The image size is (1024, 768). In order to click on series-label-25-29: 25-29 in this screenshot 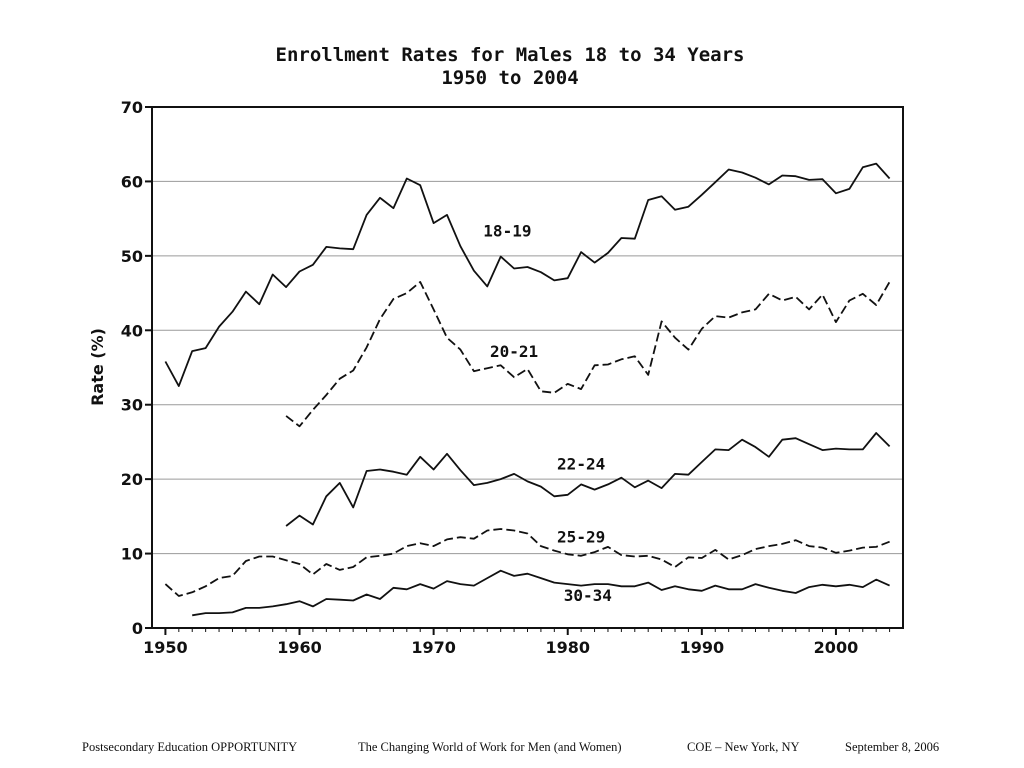, I will do `click(581, 536)`.